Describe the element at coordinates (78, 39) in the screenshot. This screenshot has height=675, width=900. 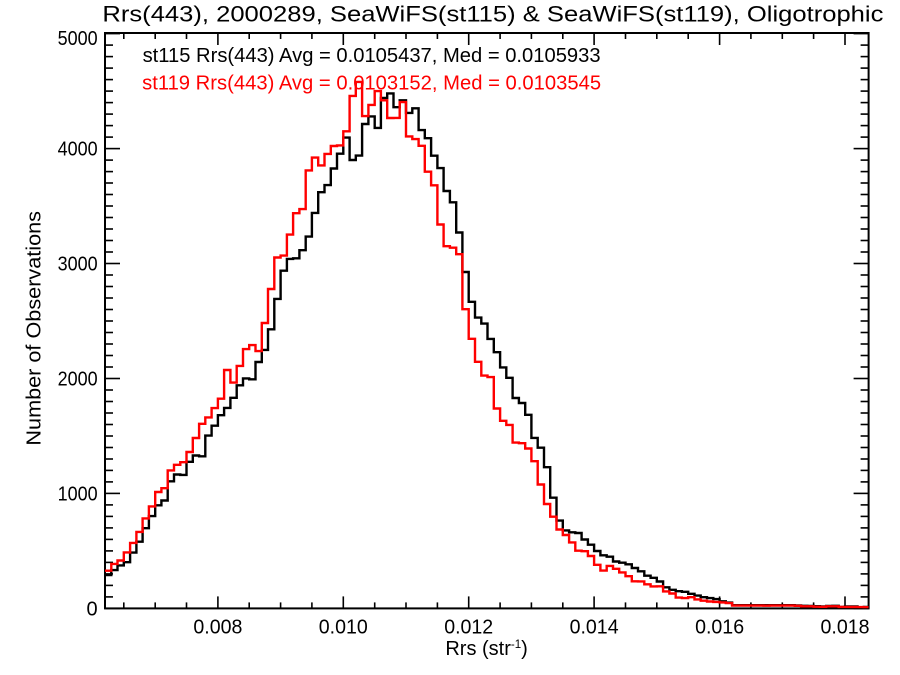
I see `svg-text: 5000` at that location.